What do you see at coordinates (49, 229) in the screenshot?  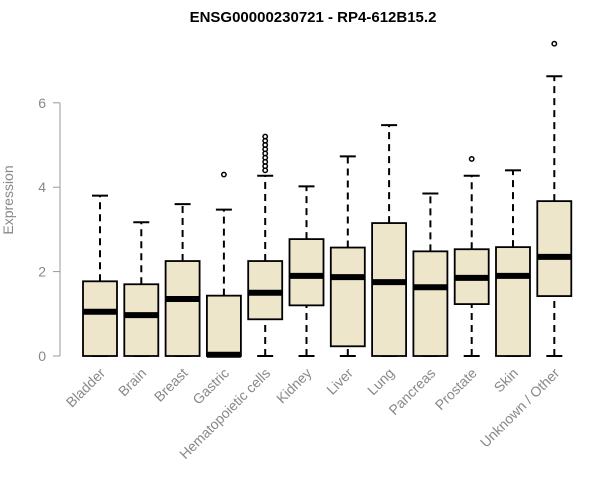 I see `y-axis: 0 2 4 6` at bounding box center [49, 229].